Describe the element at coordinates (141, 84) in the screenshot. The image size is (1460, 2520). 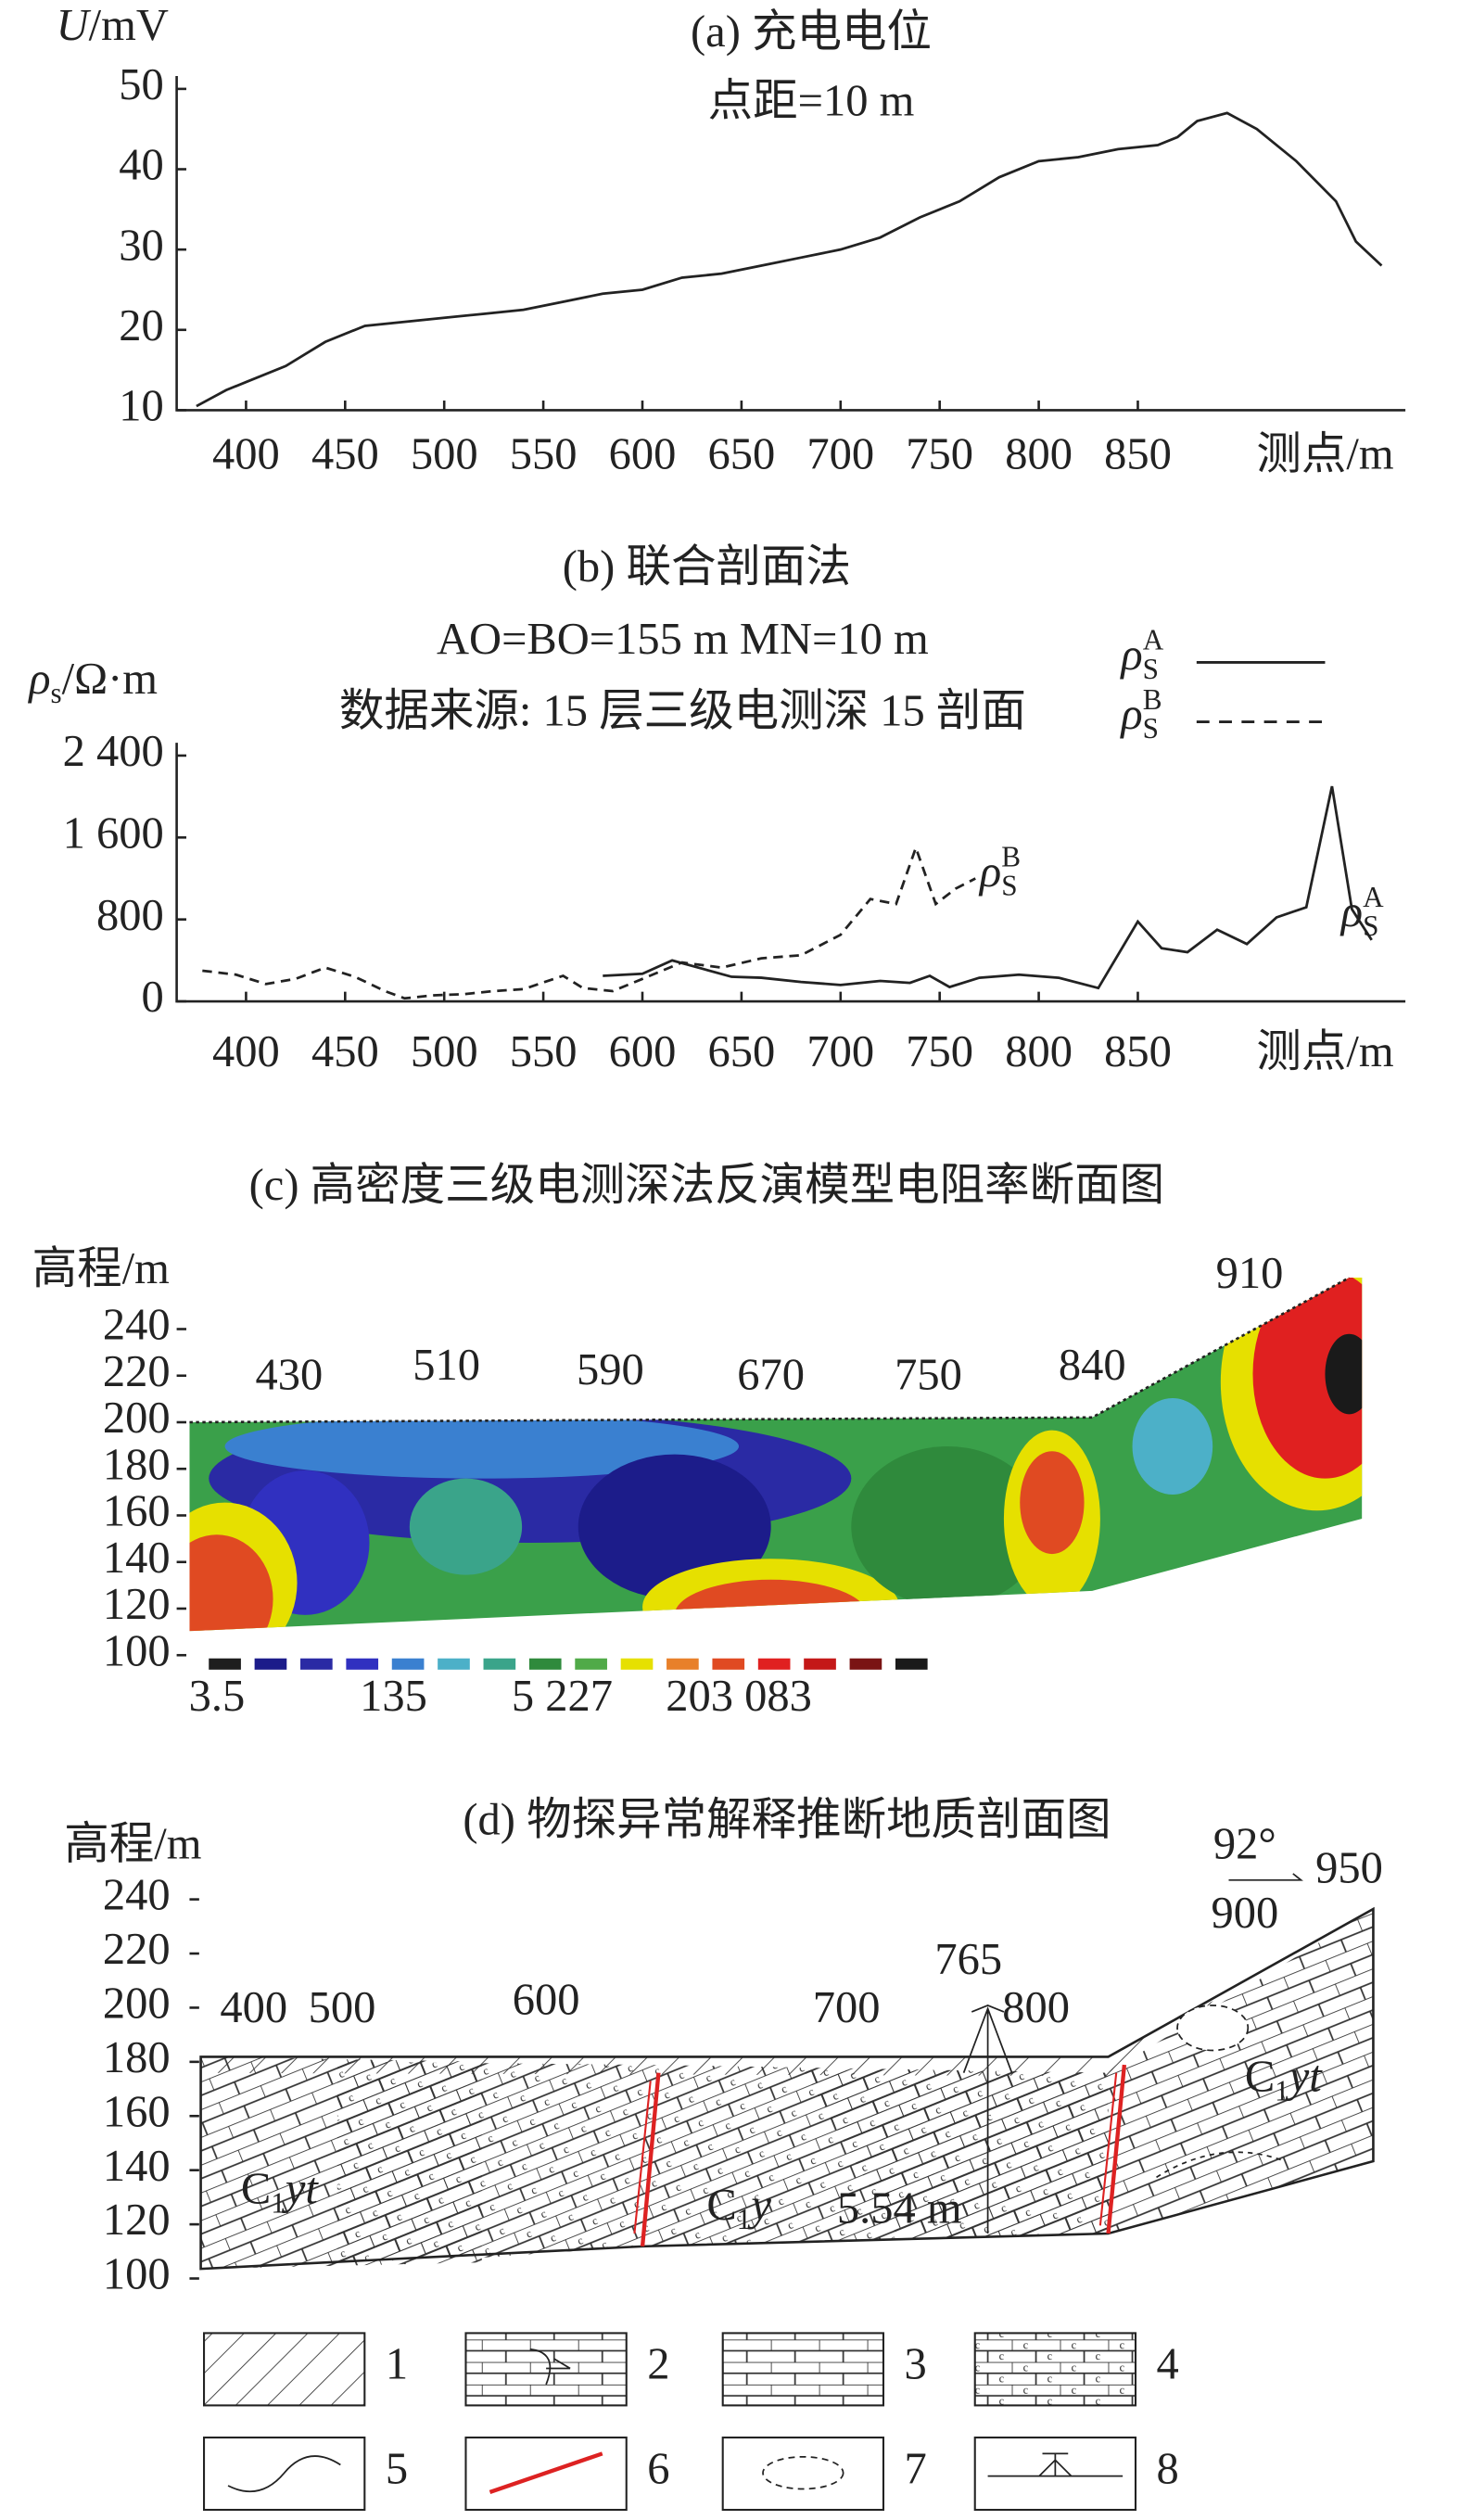
I see `y-tick-label: 50` at that location.